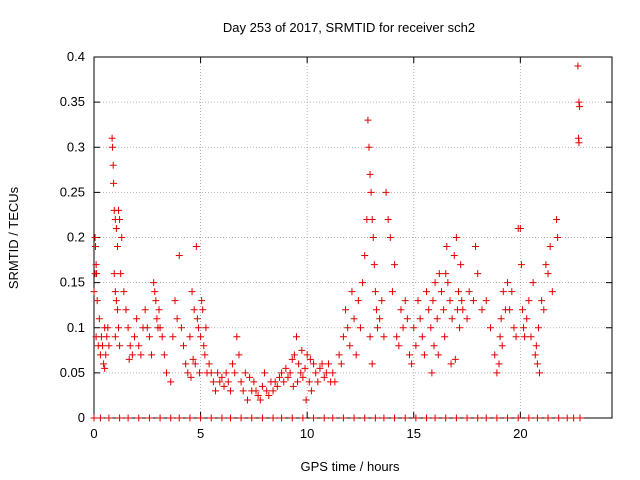 The height and width of the screenshot is (480, 640). What do you see at coordinates (76, 146) in the screenshot?
I see `y-tick-label: 0.3` at bounding box center [76, 146].